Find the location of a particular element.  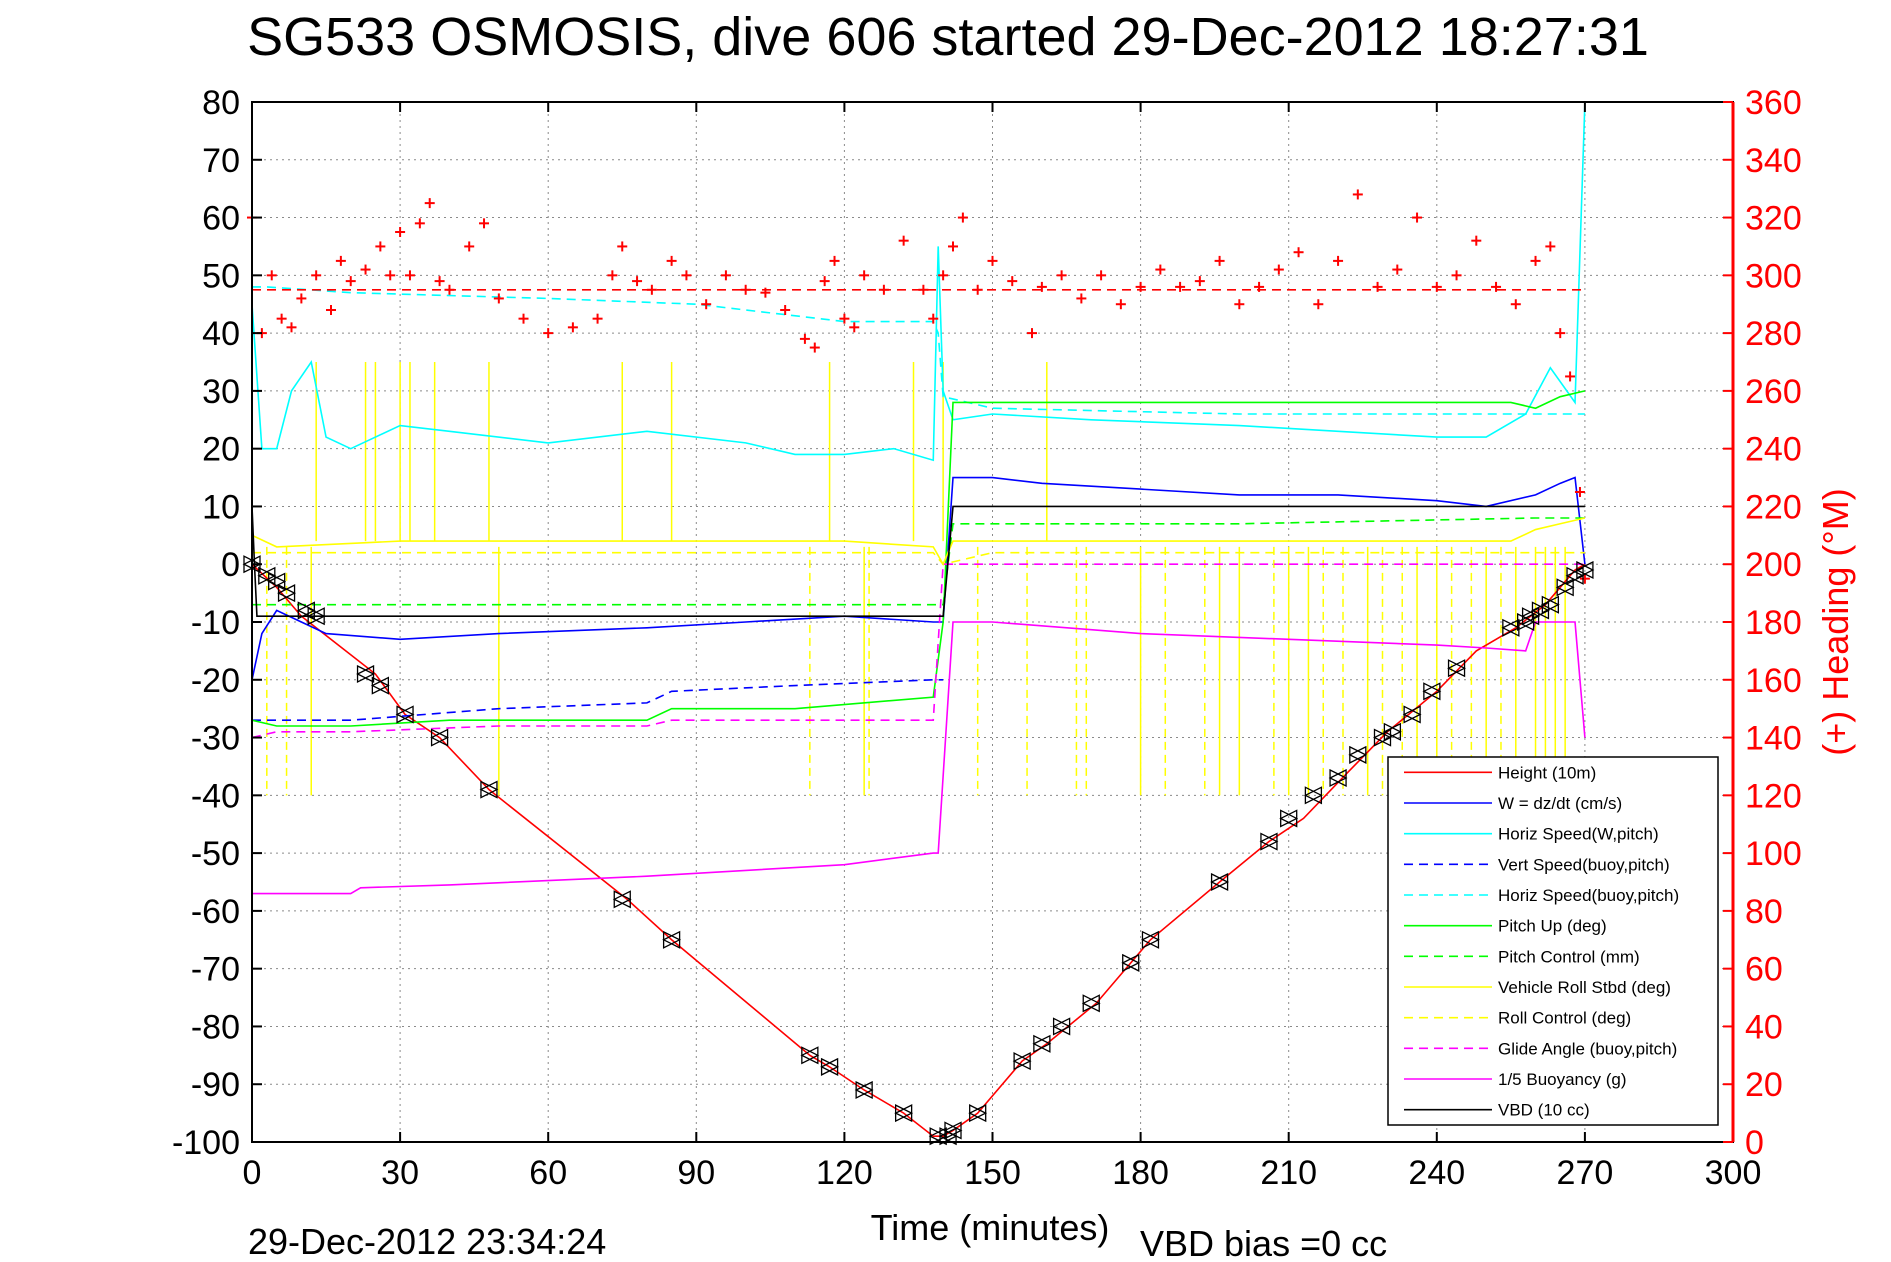

x-tick-label: 120 is located at coordinates (844, 1173).